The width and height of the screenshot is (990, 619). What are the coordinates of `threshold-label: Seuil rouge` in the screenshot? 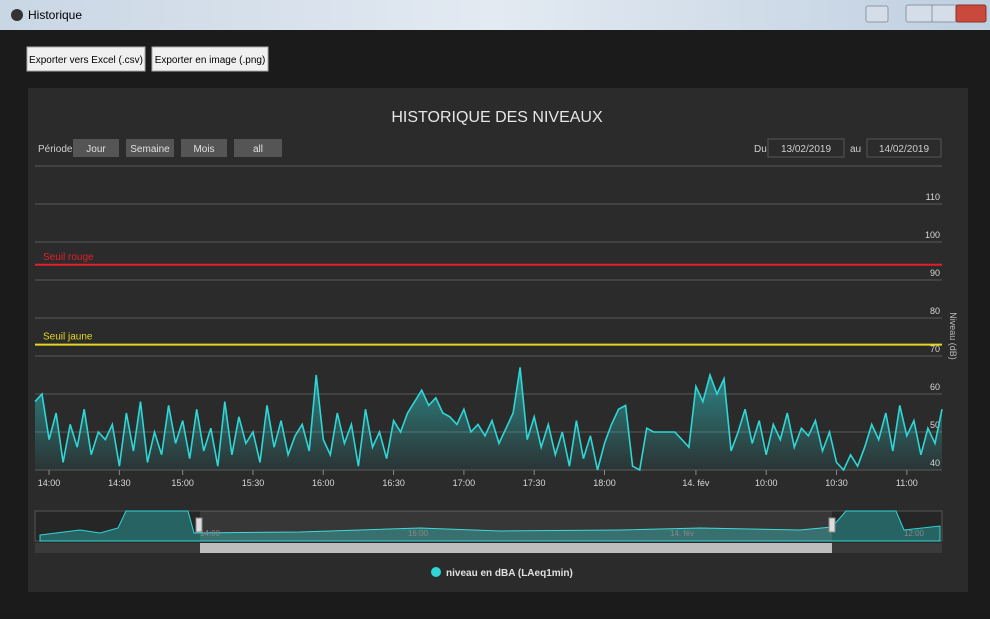 It's located at (68, 257).